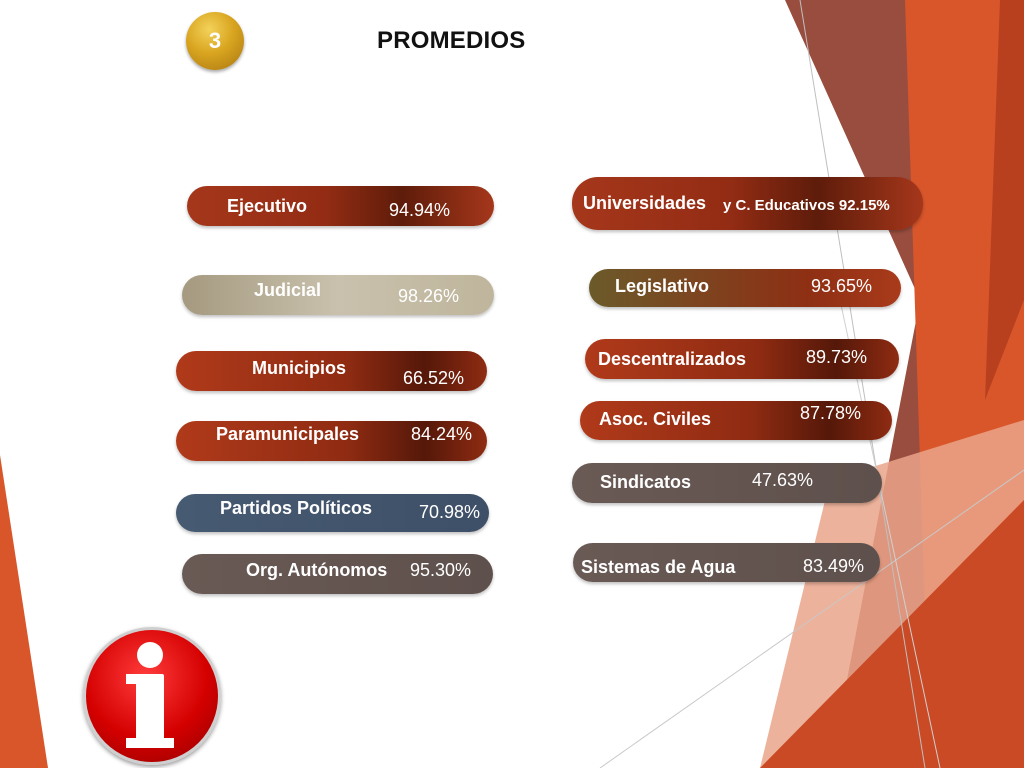 The height and width of the screenshot is (768, 1024). I want to click on pill-municipios: Municipios 66.52%, so click(331, 371).